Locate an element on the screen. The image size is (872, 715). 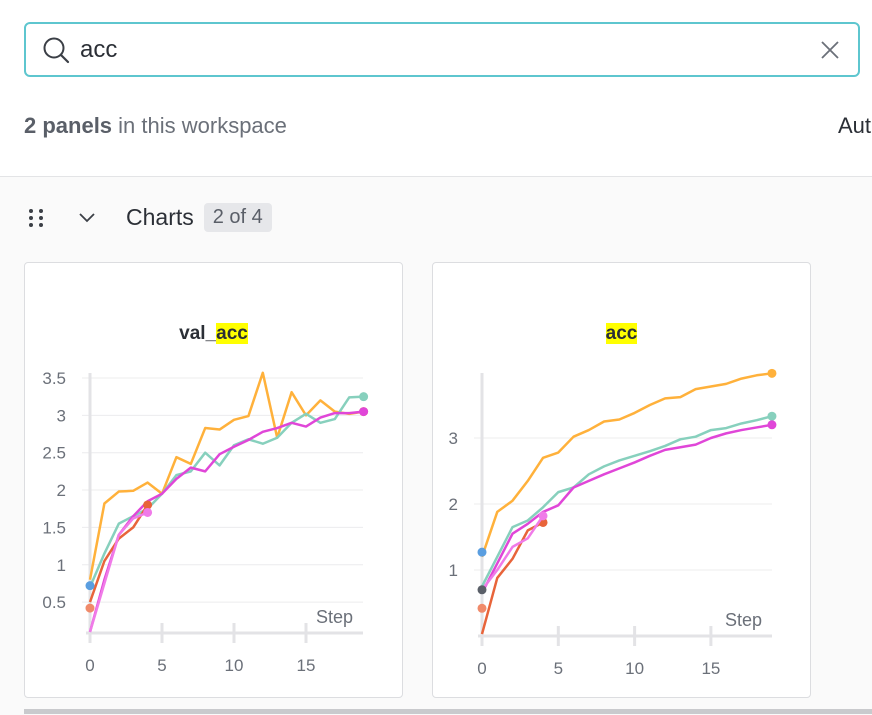
chart-title: val_acc is located at coordinates (213, 334).